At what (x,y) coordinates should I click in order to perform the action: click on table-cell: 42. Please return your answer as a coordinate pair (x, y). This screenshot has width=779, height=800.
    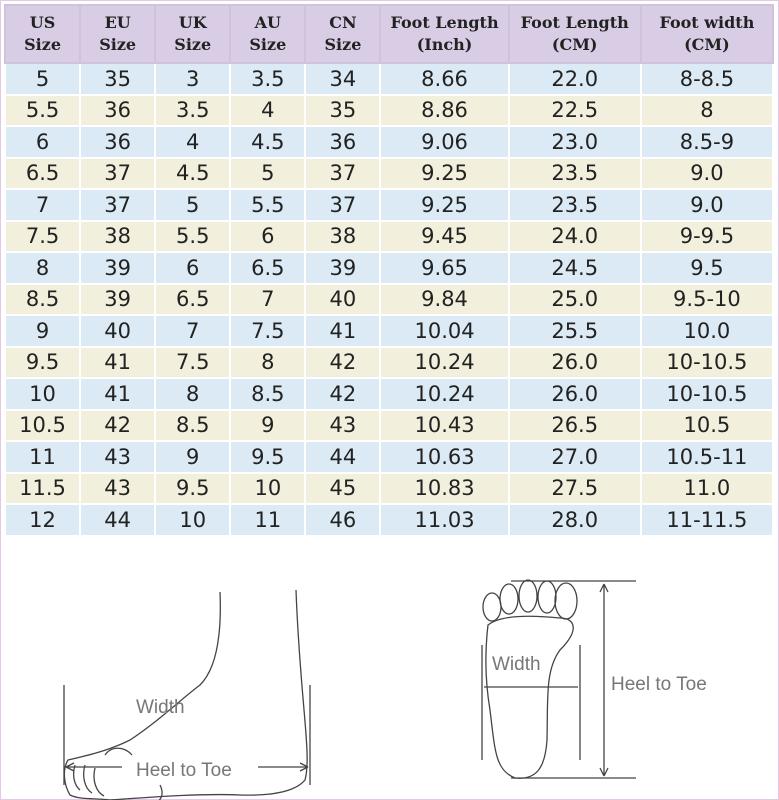
    Looking at the image, I should click on (118, 425).